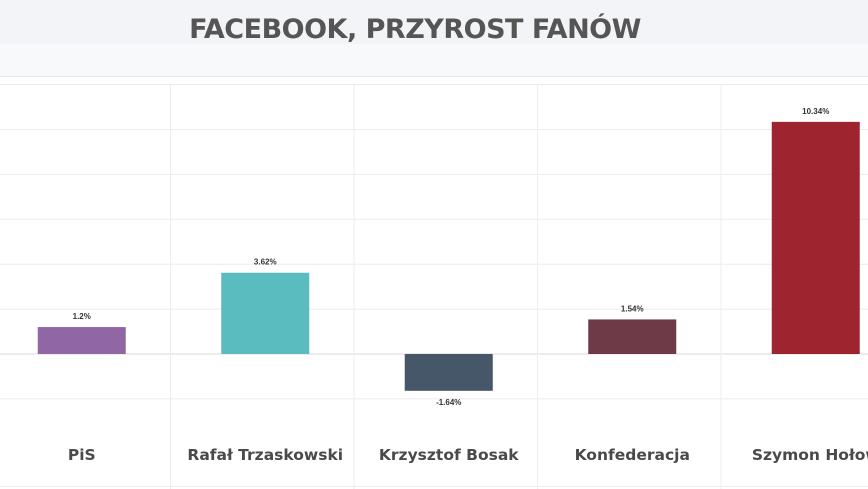 This screenshot has height=489, width=868. Describe the element at coordinates (448, 402) in the screenshot. I see `data-label: -1.64%` at that location.